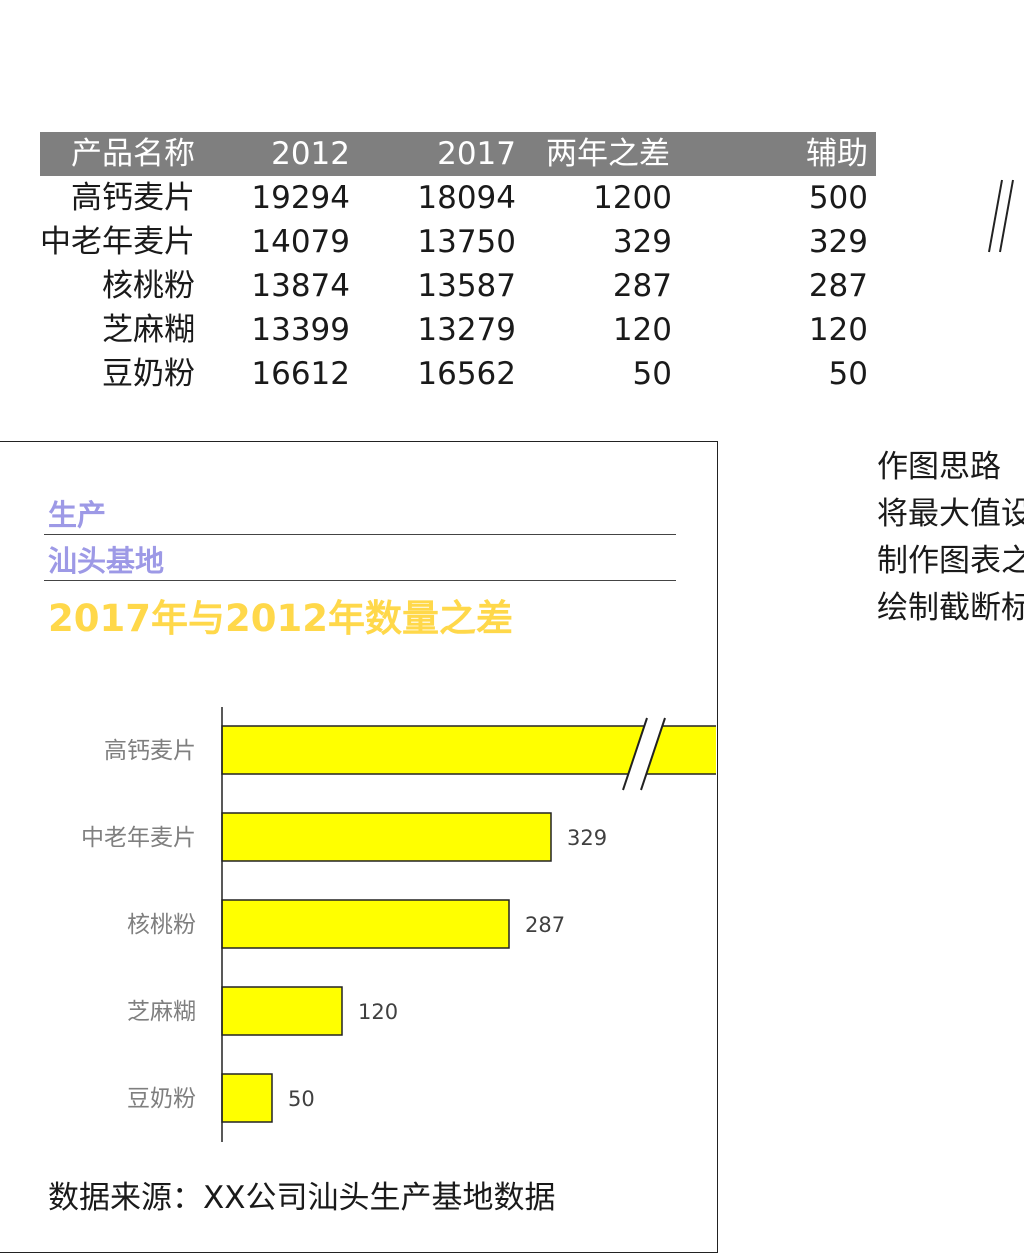 Image resolution: width=1024 pixels, height=1256 pixels. I want to click on cell-helper: 287, so click(838, 286).